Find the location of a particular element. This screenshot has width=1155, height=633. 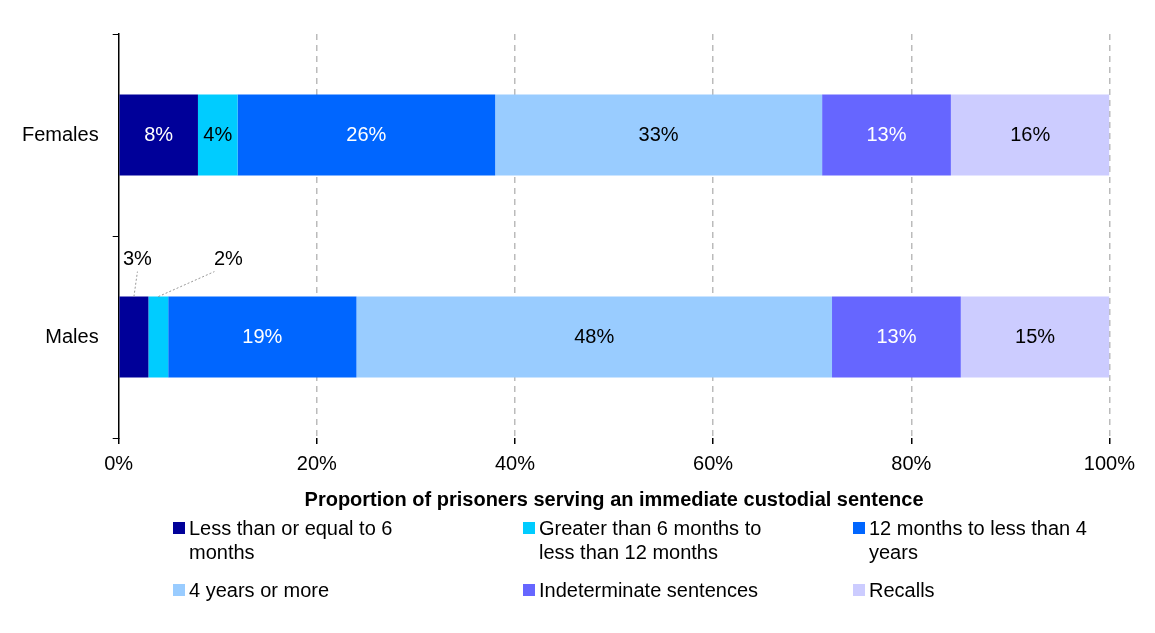

legend-label: Less than or equal to 6 months is located at coordinates (291, 540).